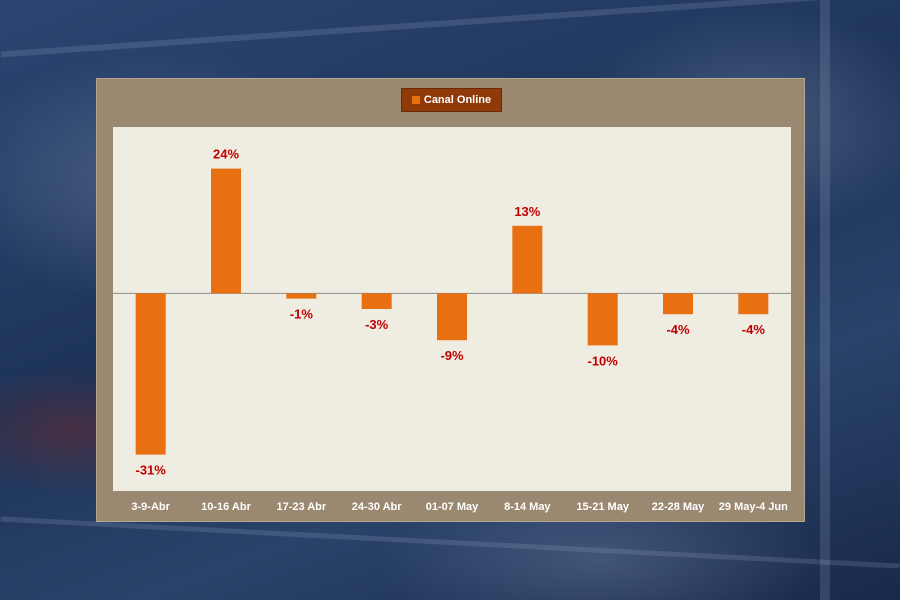  I want to click on x-tick-label-5: 8-14 May, so click(527, 507).